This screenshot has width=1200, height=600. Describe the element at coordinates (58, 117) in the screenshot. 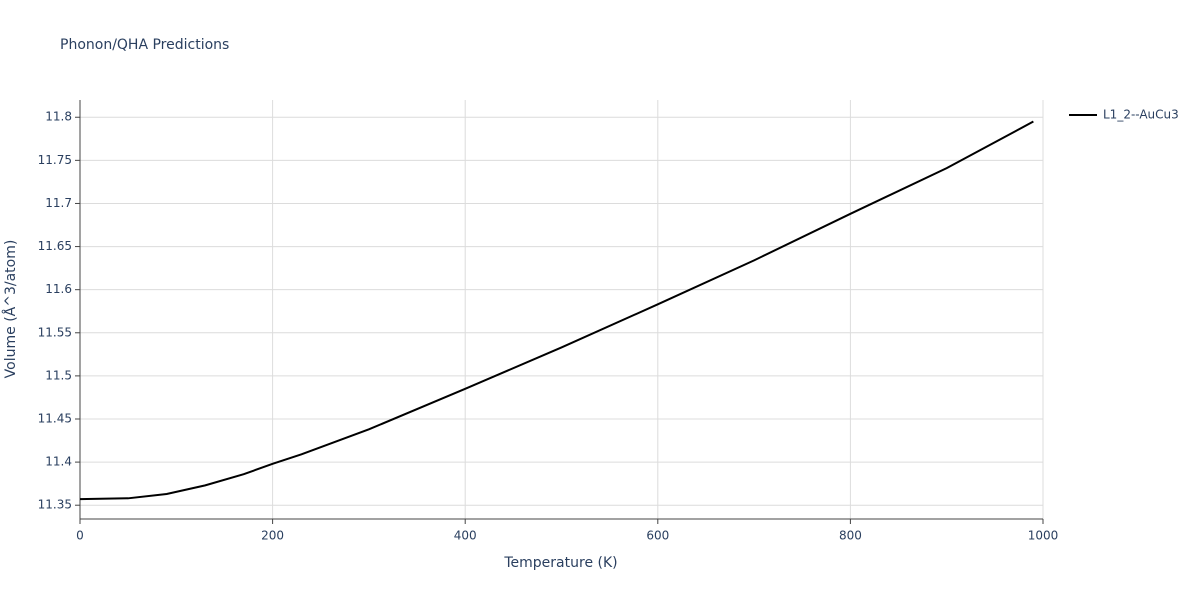

I see `y-tick-label: 11.8` at that location.